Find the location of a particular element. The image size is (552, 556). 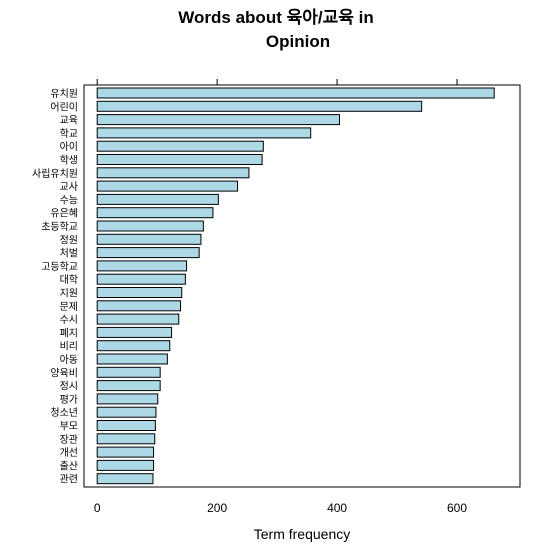

category-label-19: 폐지 is located at coordinates (69, 333).